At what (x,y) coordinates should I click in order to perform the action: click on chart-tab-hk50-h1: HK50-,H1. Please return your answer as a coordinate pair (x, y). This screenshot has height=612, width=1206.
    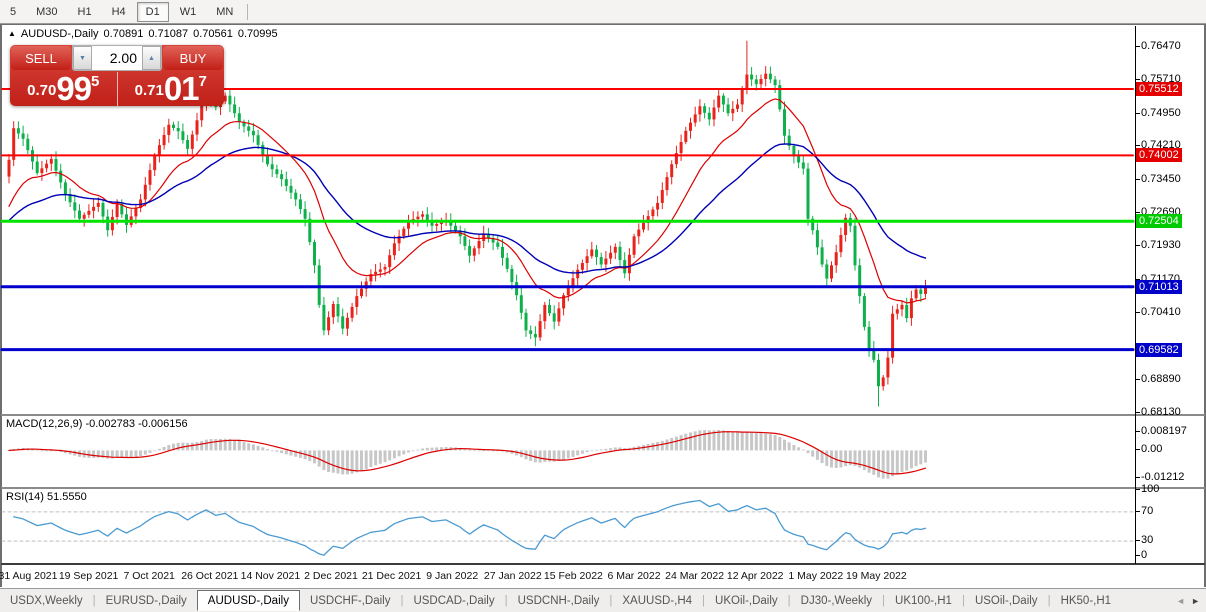
    Looking at the image, I should click on (1086, 601).